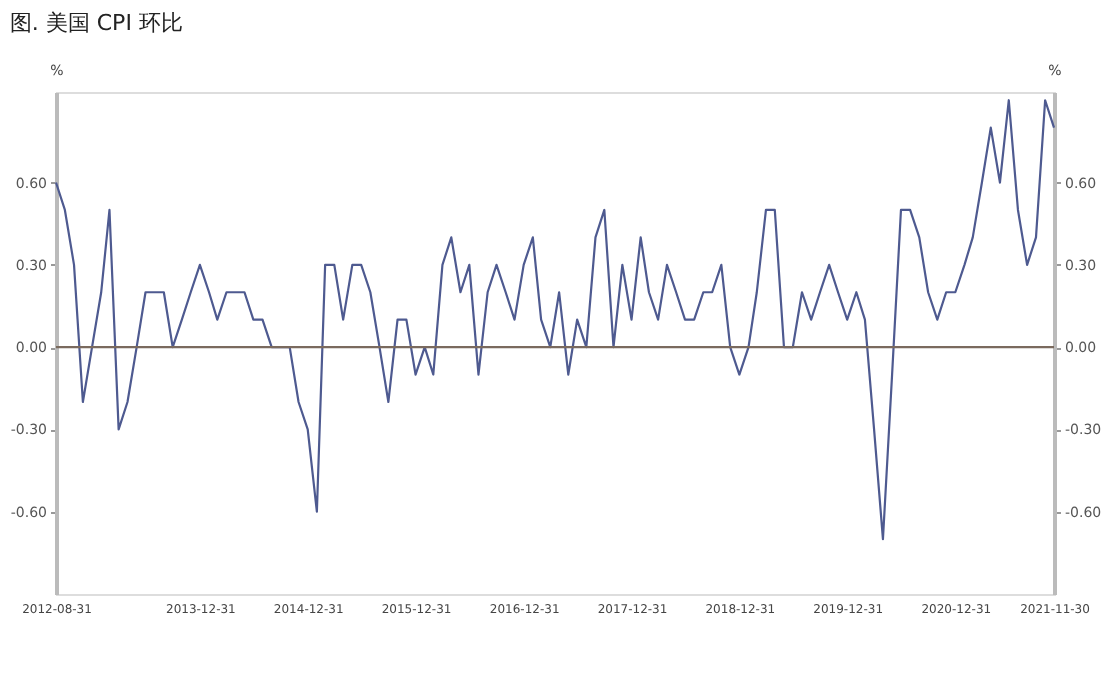 This screenshot has width=1110, height=674. Describe the element at coordinates (96, 23) in the screenshot. I see `chart-title: 图. 美国 CPI 环比` at that location.